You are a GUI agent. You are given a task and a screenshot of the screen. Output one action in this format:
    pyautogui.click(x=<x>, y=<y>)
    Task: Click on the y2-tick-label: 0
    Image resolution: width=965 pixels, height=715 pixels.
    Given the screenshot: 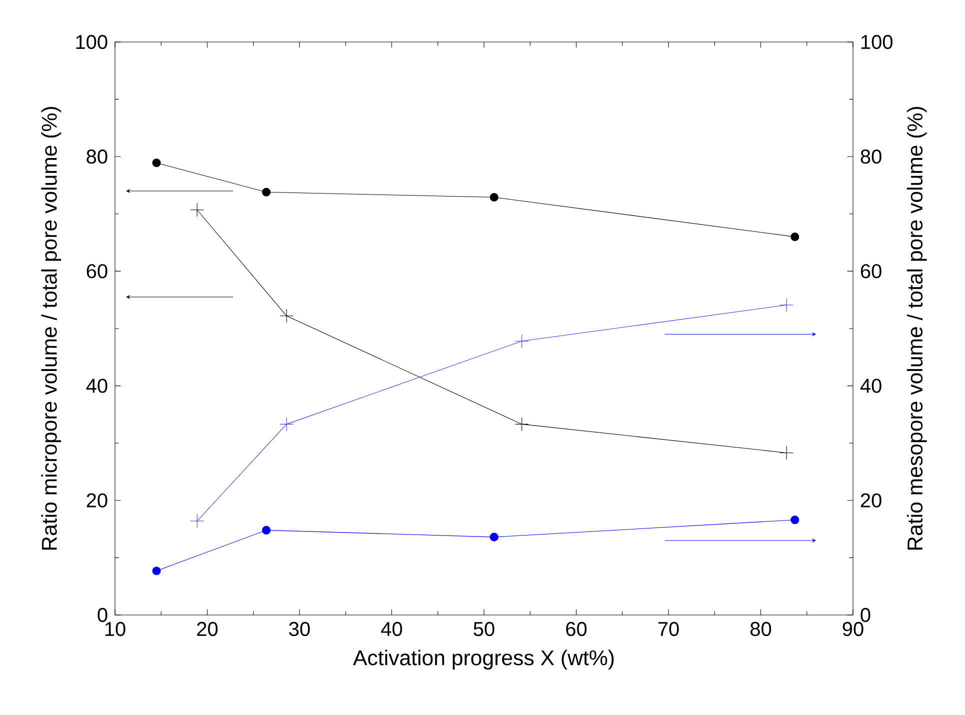 What is the action you would take?
    pyautogui.click(x=865, y=615)
    